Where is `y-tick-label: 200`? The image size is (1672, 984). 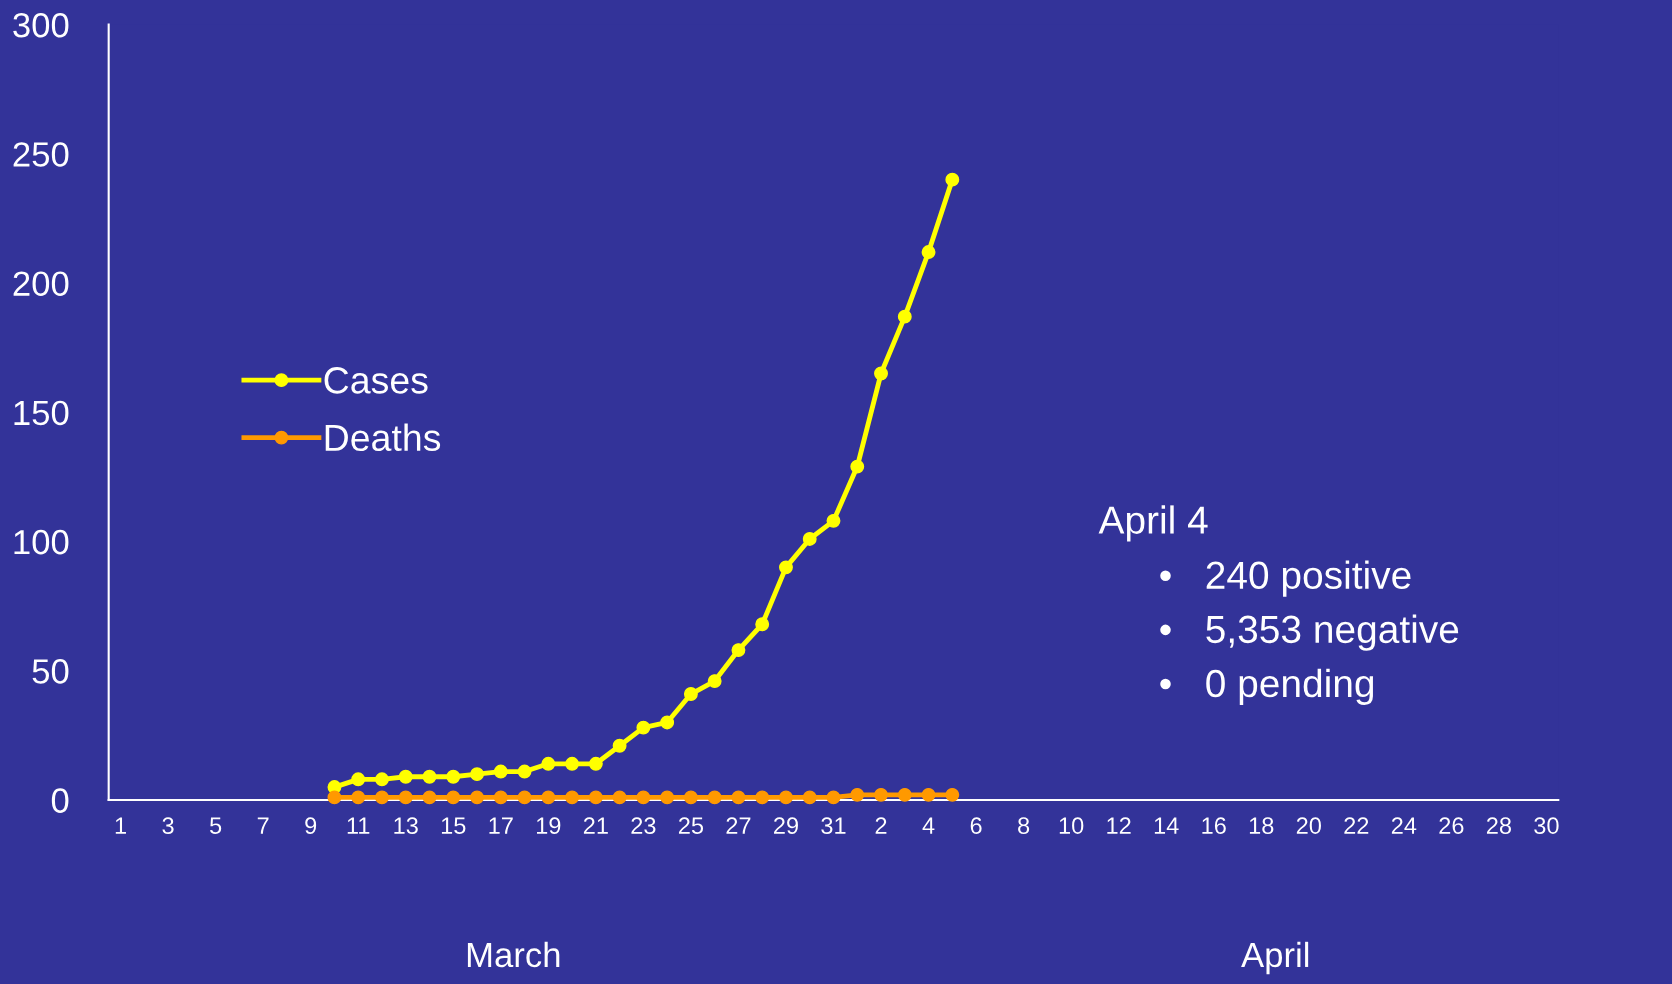
y-tick-label: 200 is located at coordinates (41, 283).